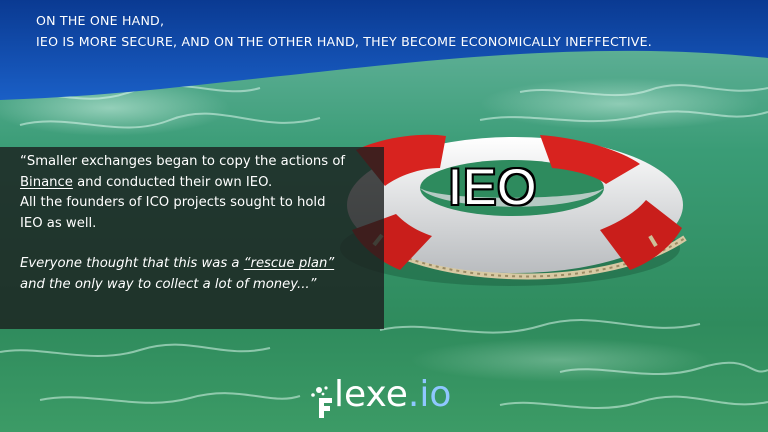 The width and height of the screenshot is (768, 432). What do you see at coordinates (289, 264) in the screenshot?
I see `rescue-plan-link: “rescue plan”` at bounding box center [289, 264].